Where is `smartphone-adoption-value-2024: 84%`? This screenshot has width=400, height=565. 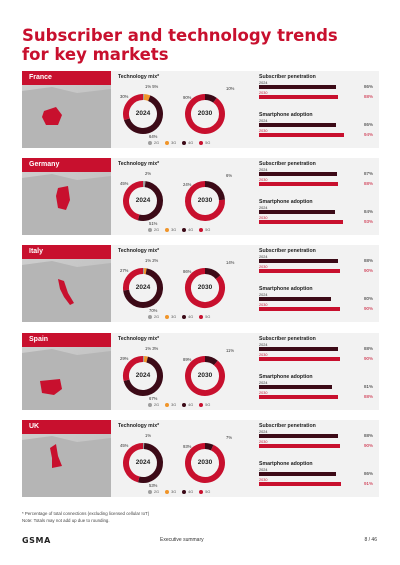 smartphone-adoption-value-2024: 84% is located at coordinates (368, 211).